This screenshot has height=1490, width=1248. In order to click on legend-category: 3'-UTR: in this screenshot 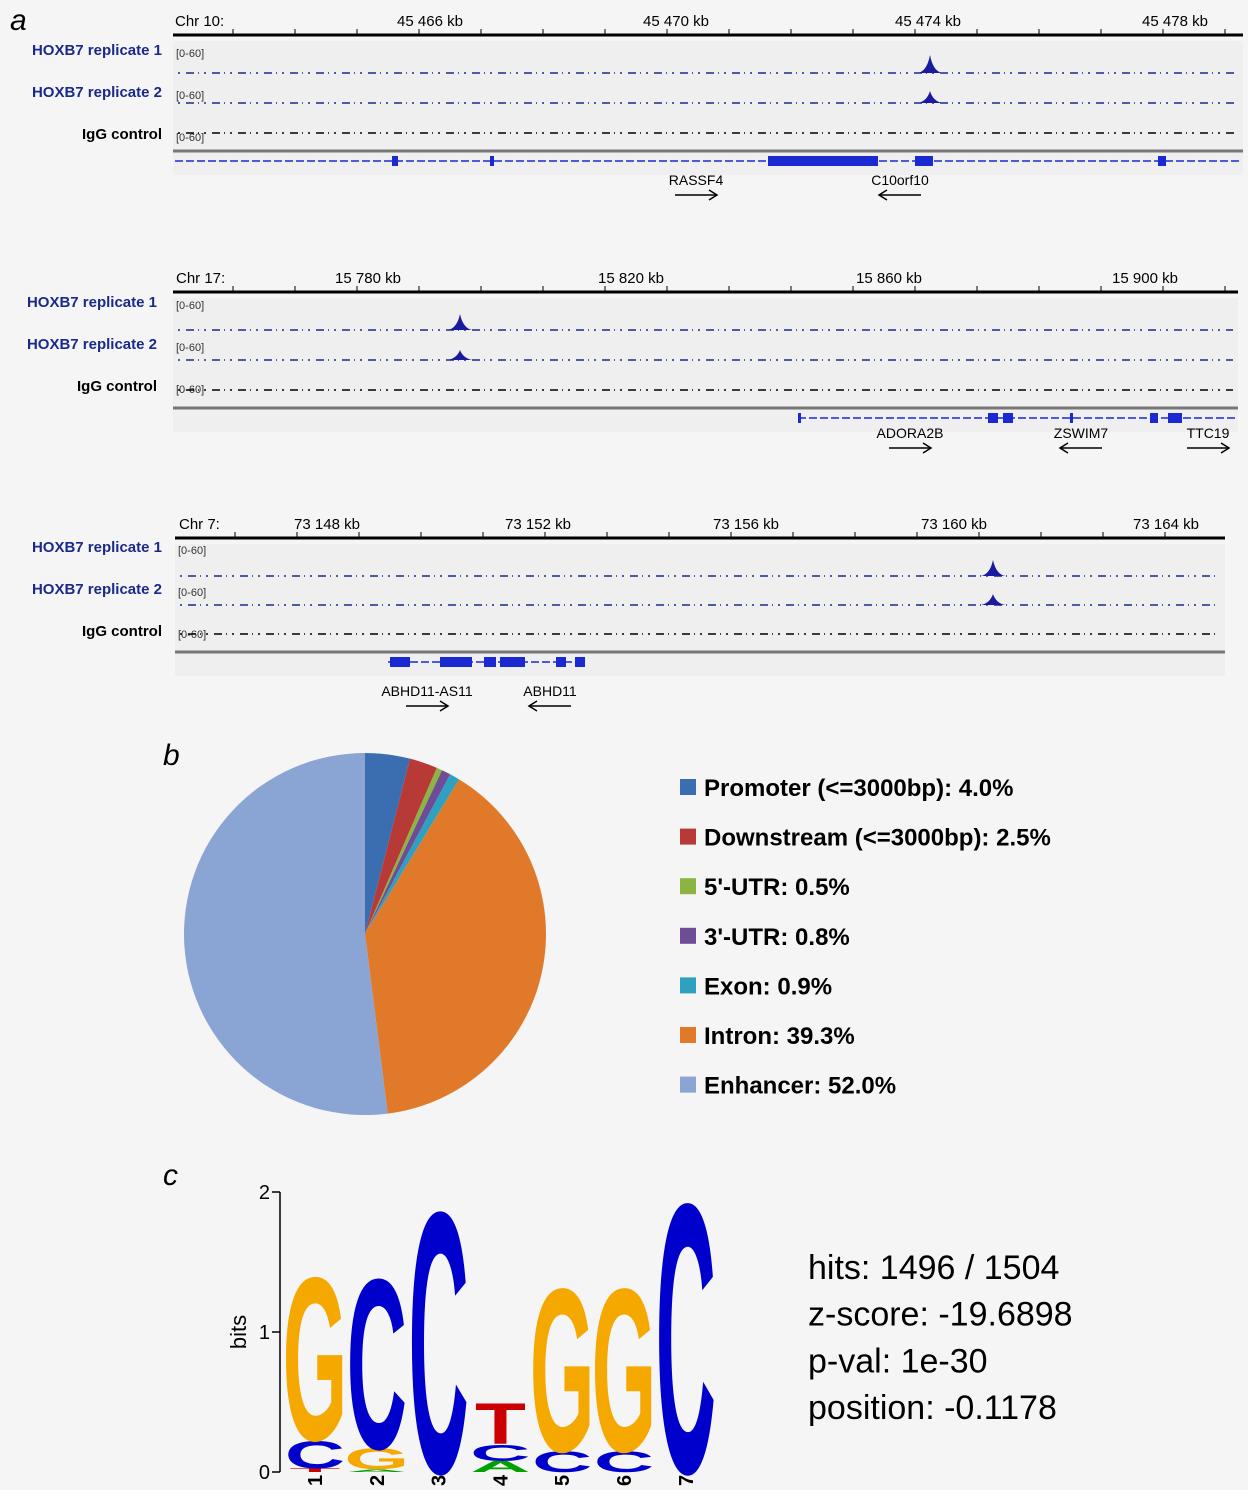, I will do `click(746, 937)`.